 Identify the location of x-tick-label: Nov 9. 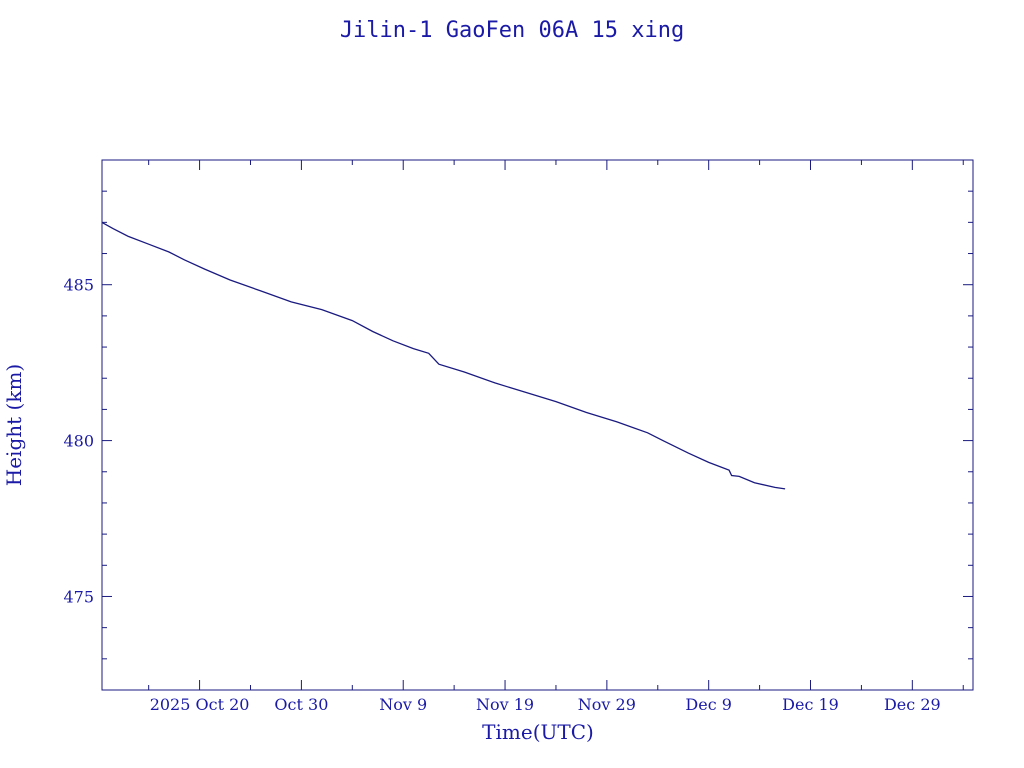
(403, 704).